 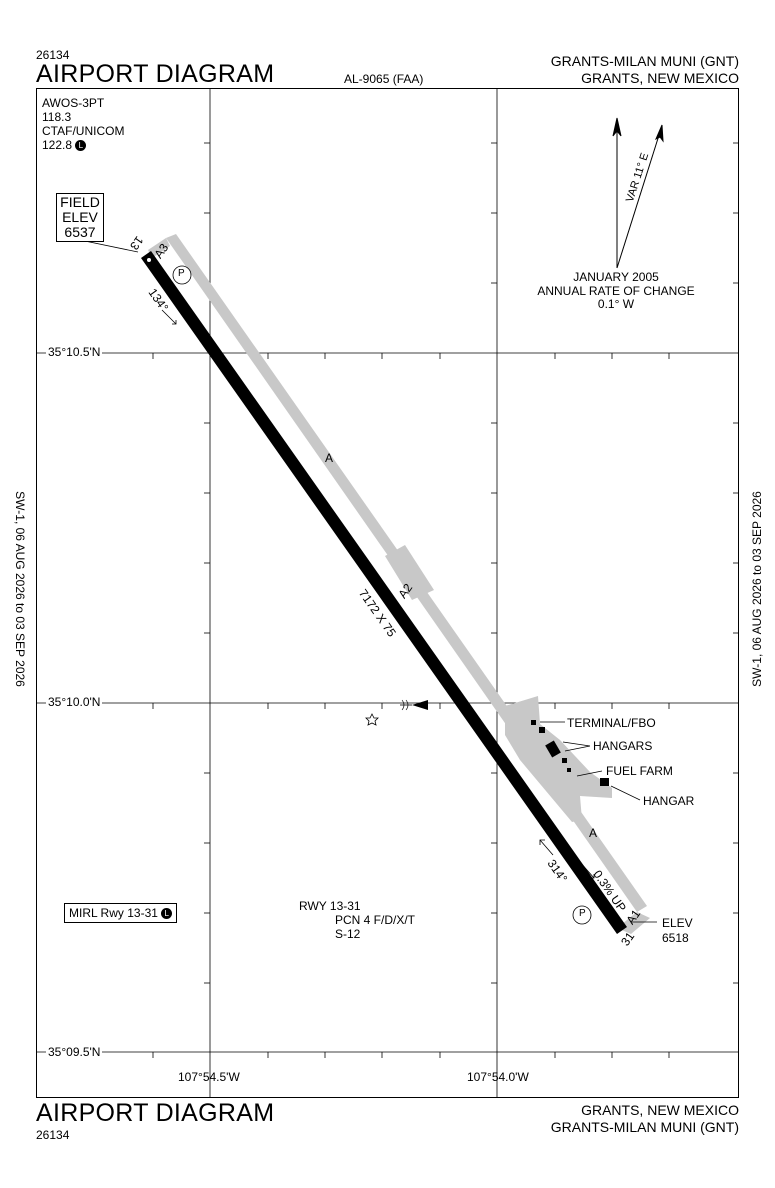 What do you see at coordinates (149, 260) in the screenshot?
I see `runway-13-elev-dot` at bounding box center [149, 260].